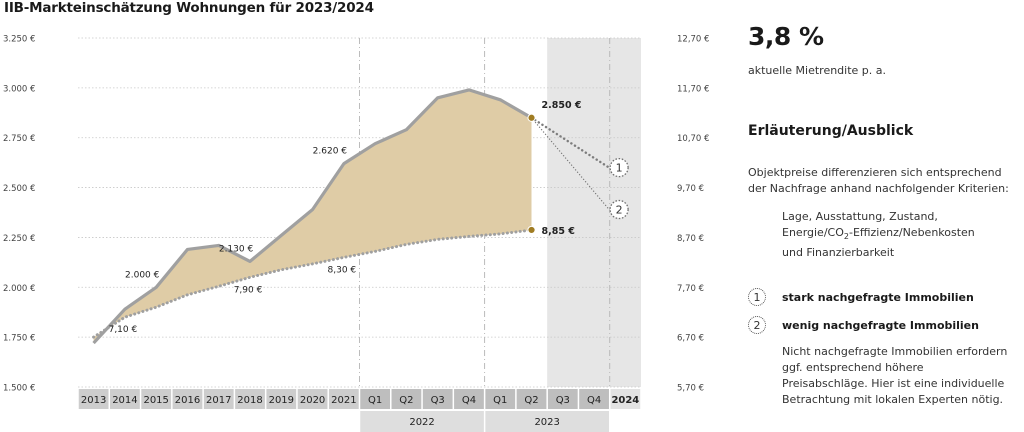 This screenshot has height=432, width=1024. I want to click on legend-item-high-demand: 1 stark nachgefragte Immobilien, so click(861, 297).